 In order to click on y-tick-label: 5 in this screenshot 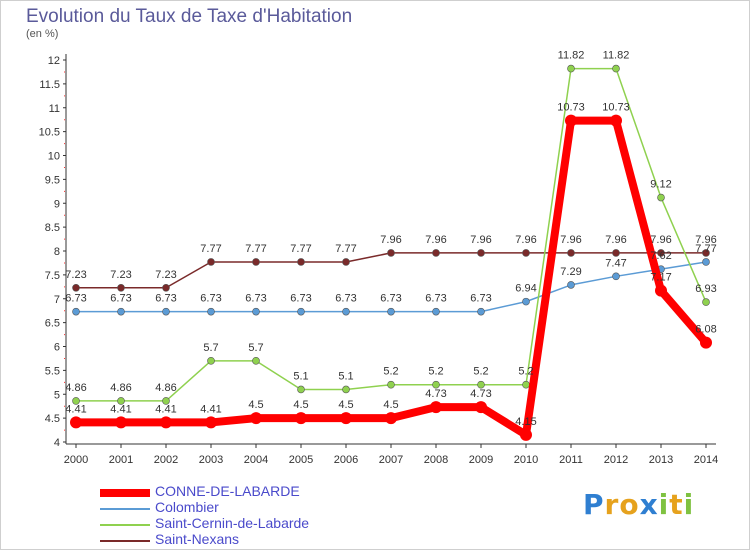, I will do `click(57, 395)`.